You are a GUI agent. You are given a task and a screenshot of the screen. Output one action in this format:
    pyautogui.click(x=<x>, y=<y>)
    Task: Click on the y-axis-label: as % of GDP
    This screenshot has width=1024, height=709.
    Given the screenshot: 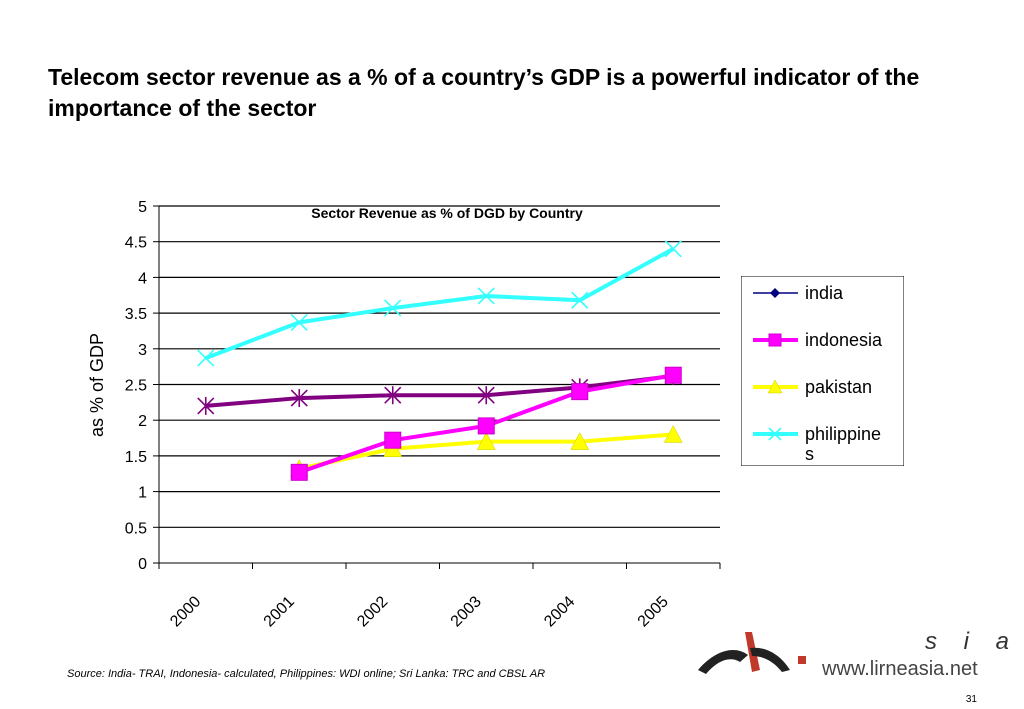 What is the action you would take?
    pyautogui.click(x=97, y=385)
    